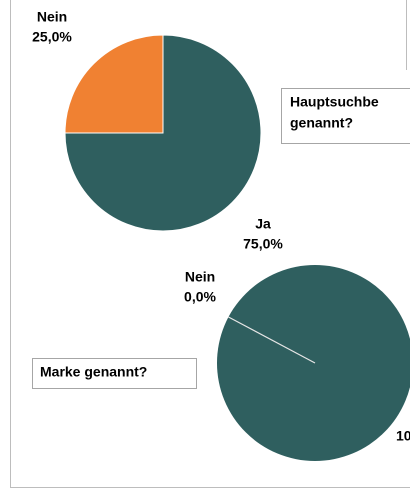 Image resolution: width=410 pixels, height=488 pixels. What do you see at coordinates (403, 436) in the screenshot?
I see `value-label: 100,0%` at bounding box center [403, 436].